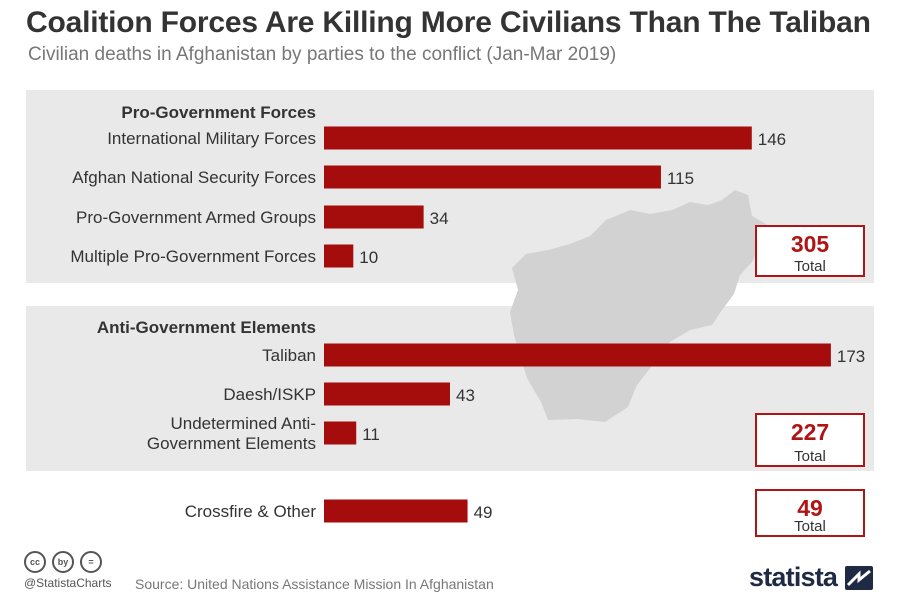 The width and height of the screenshot is (900, 600). Describe the element at coordinates (439, 218) in the screenshot. I see `value-label: 34` at that location.